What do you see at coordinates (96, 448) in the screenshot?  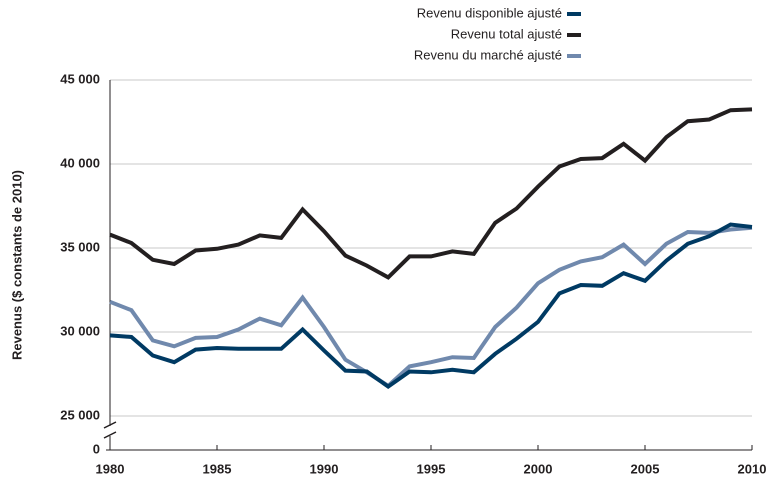 I see `y-tick-label: 0` at bounding box center [96, 448].